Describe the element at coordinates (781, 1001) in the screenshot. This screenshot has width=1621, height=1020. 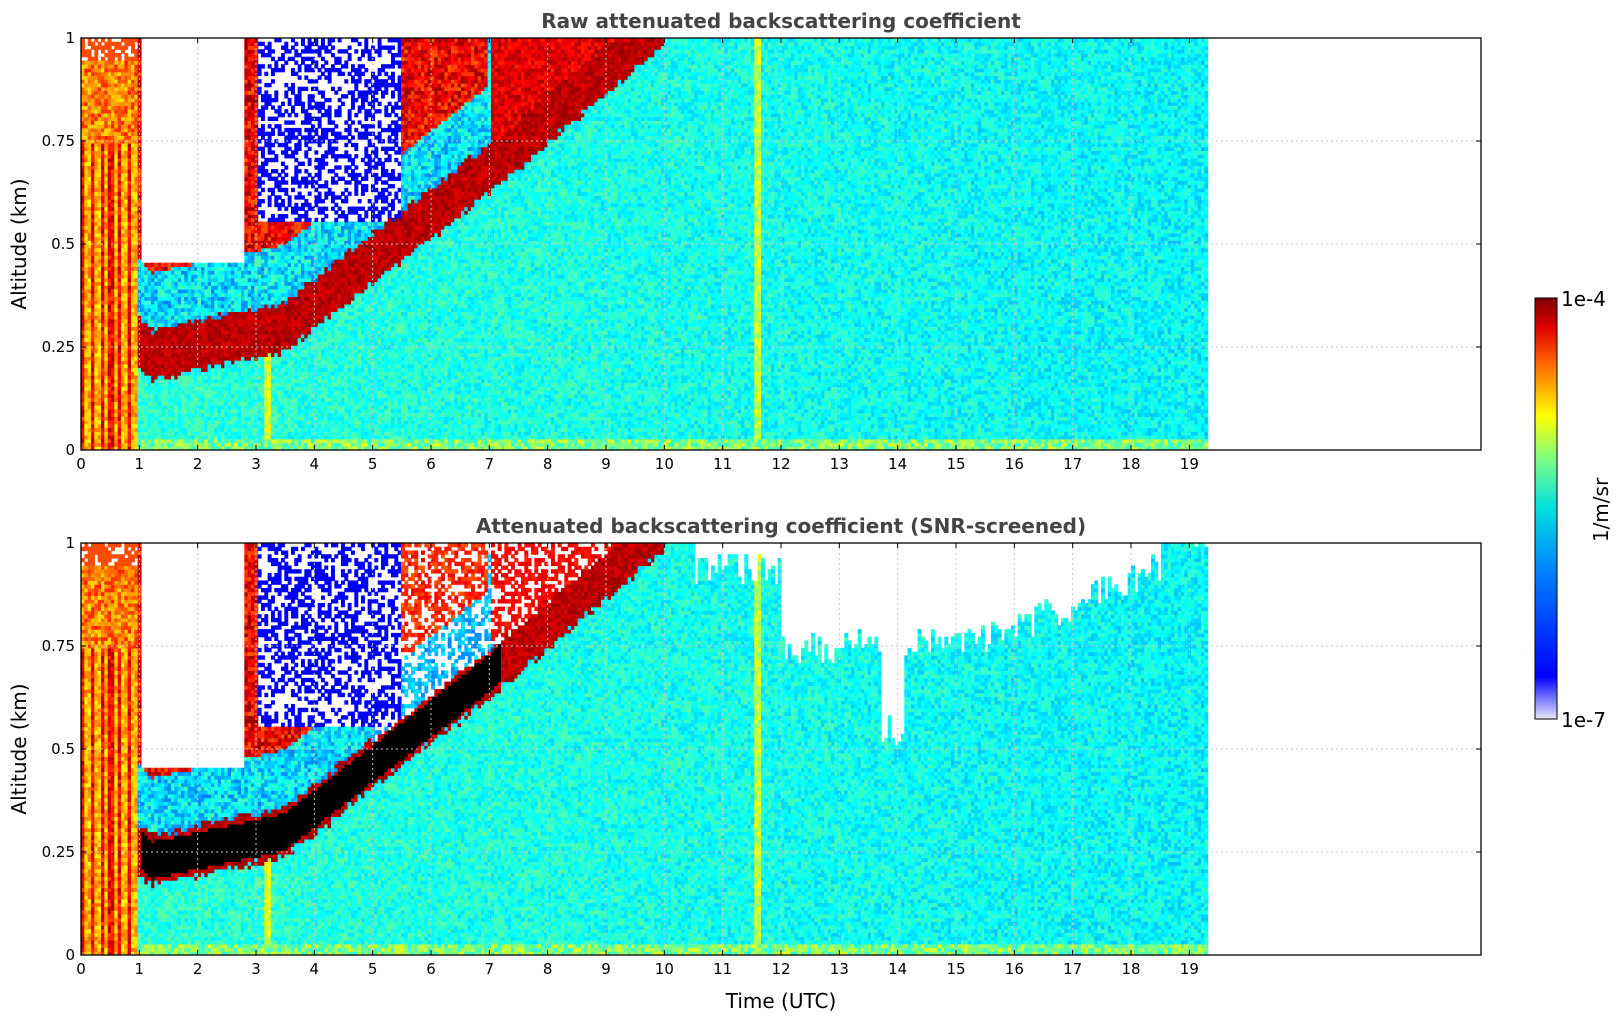
I see `x-axis-label: Time (UTC)` at that location.